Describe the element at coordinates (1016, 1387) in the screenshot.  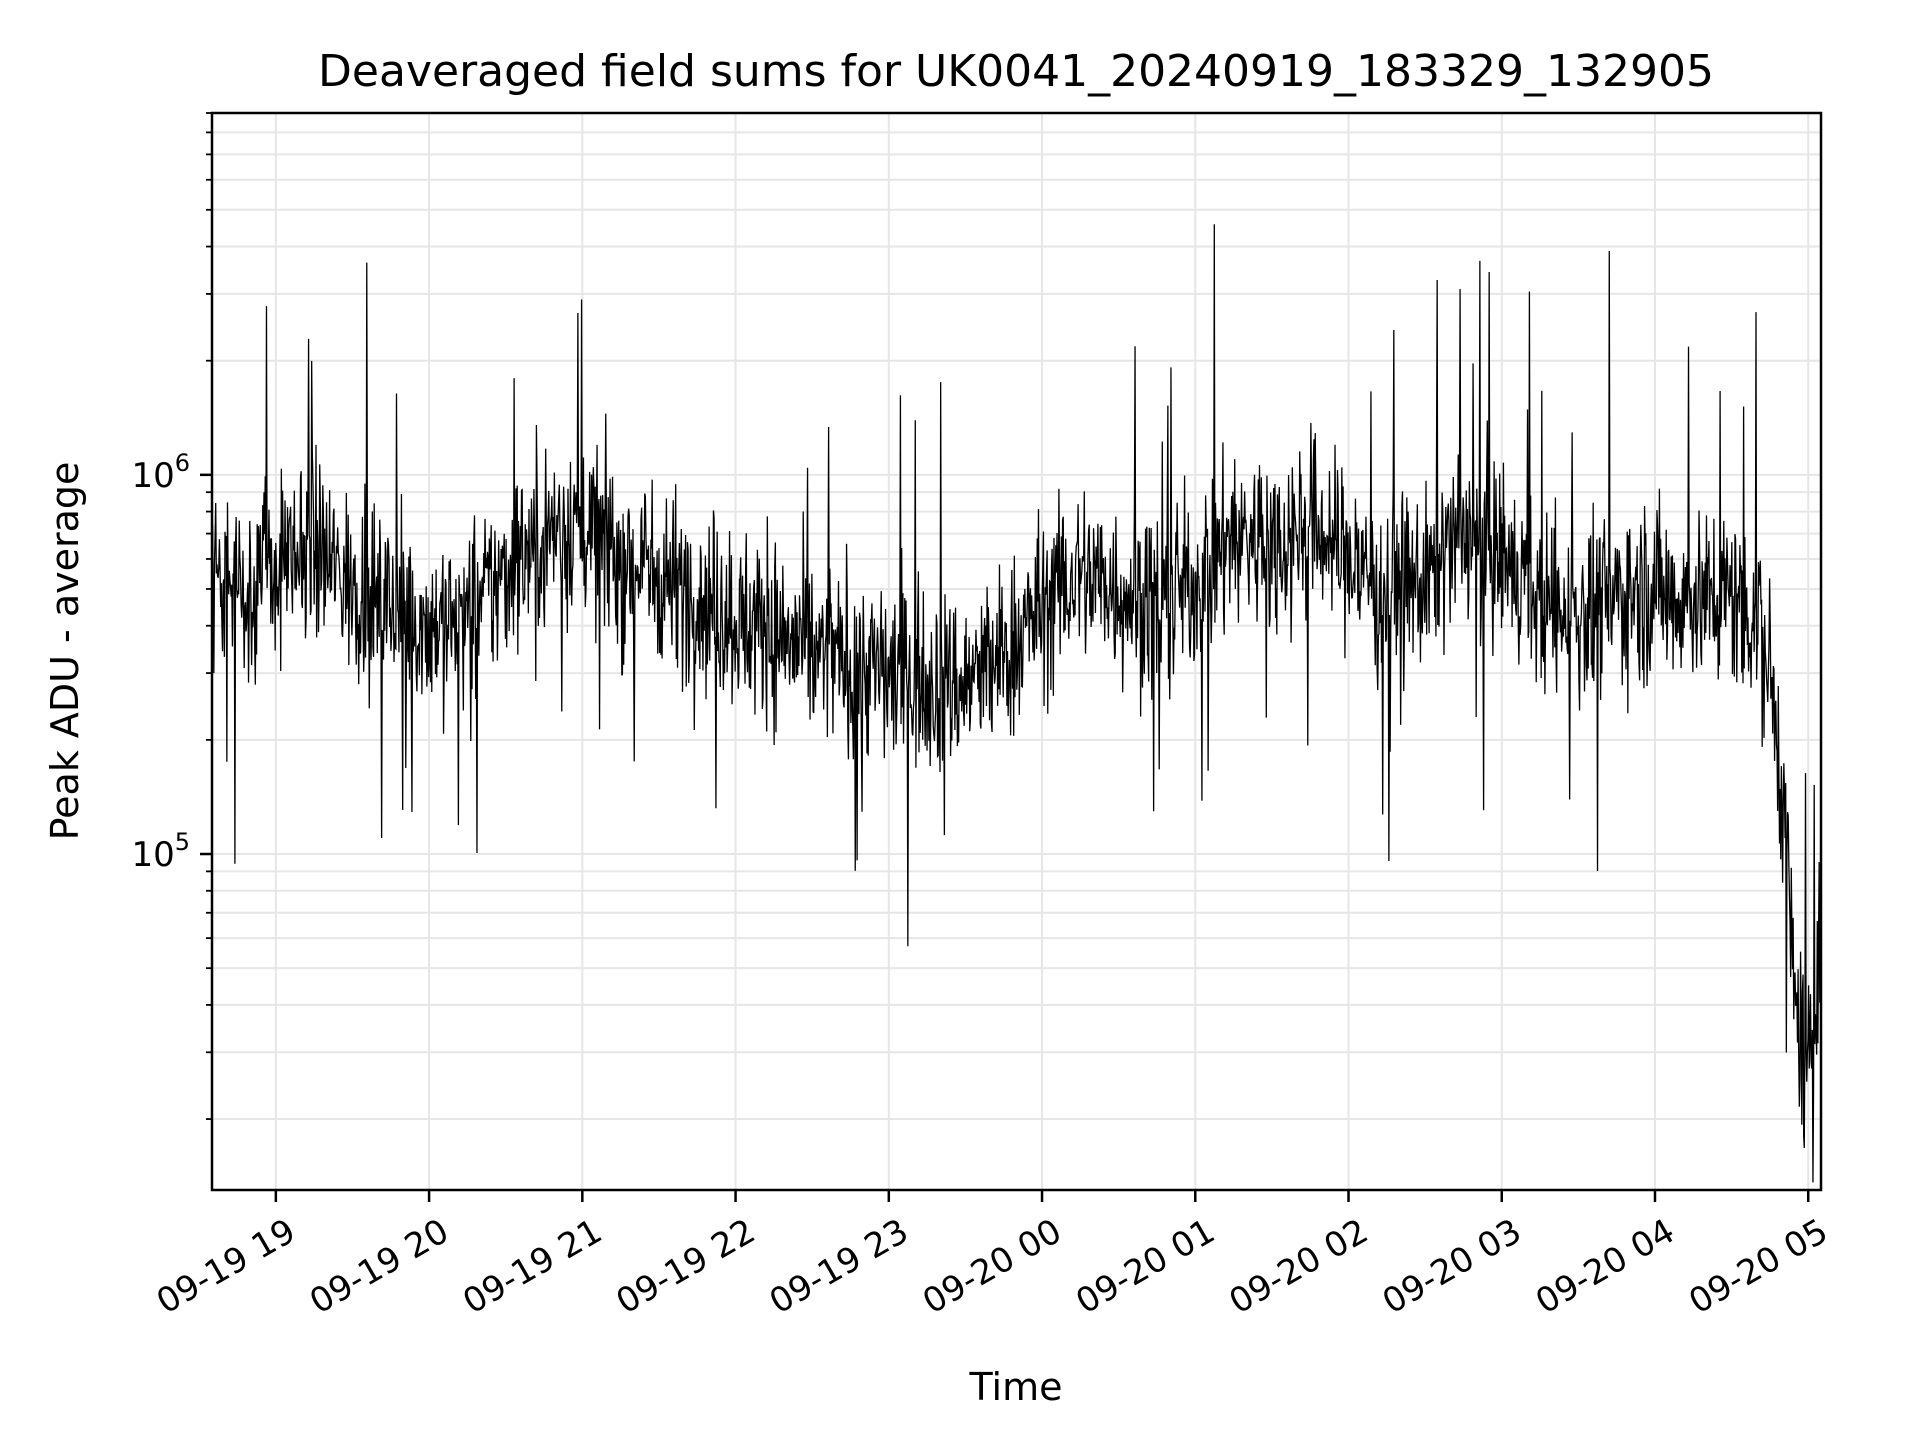
I see `x-axis-label: Time` at that location.